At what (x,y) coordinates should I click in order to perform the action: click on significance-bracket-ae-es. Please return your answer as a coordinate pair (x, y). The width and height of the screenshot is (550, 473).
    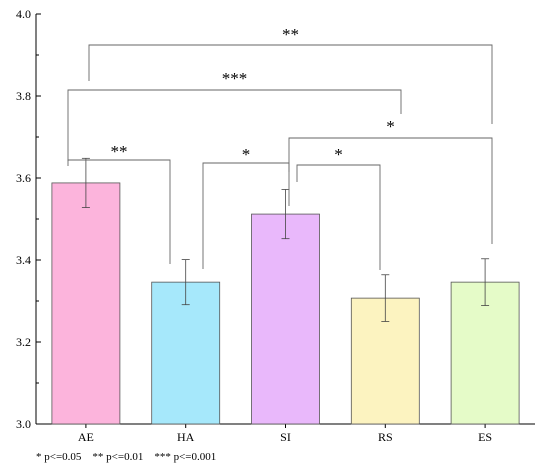
    Looking at the image, I should click on (290, 84).